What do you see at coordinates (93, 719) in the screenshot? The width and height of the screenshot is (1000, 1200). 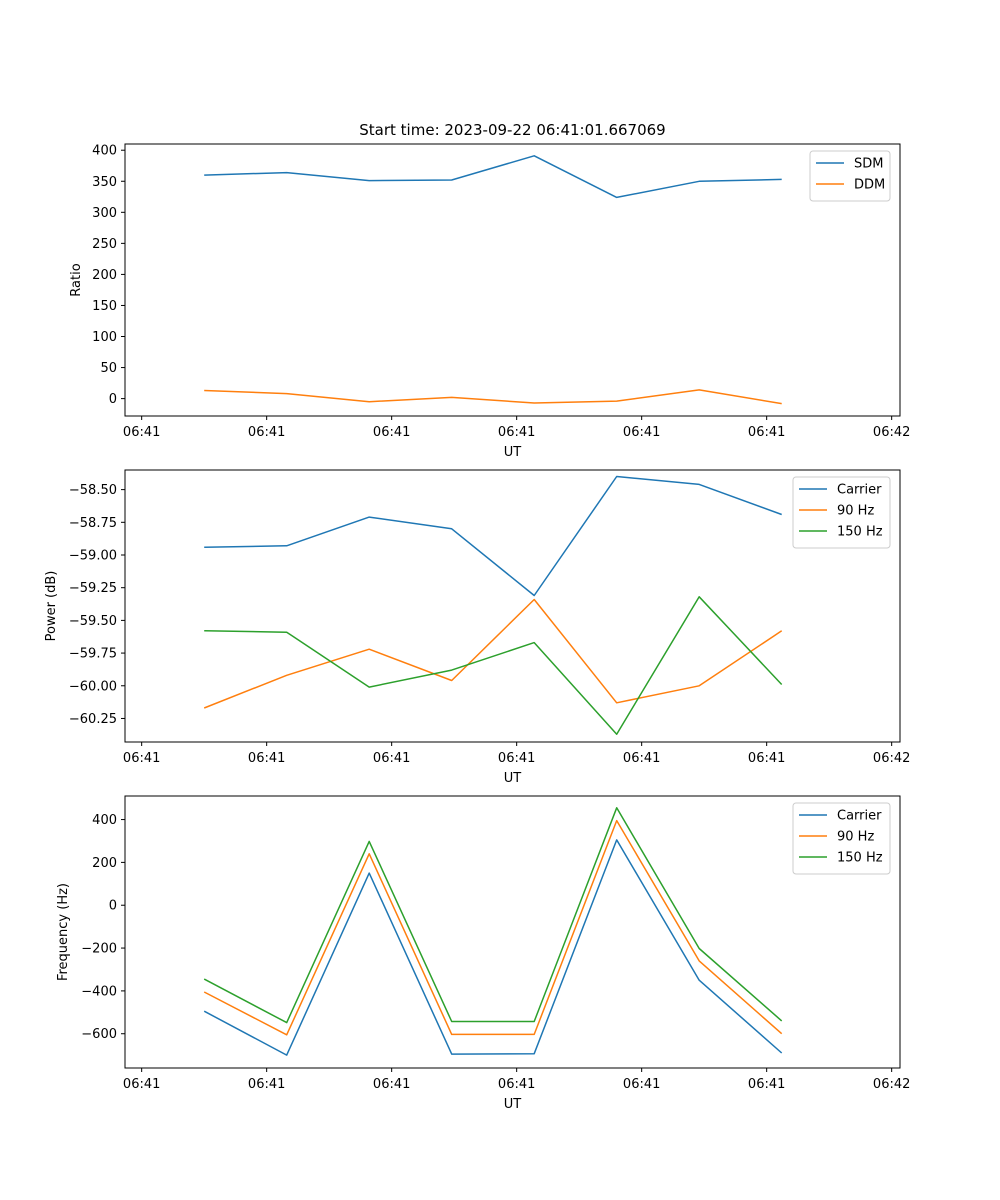 I see `y-tick-label: −60.25` at bounding box center [93, 719].